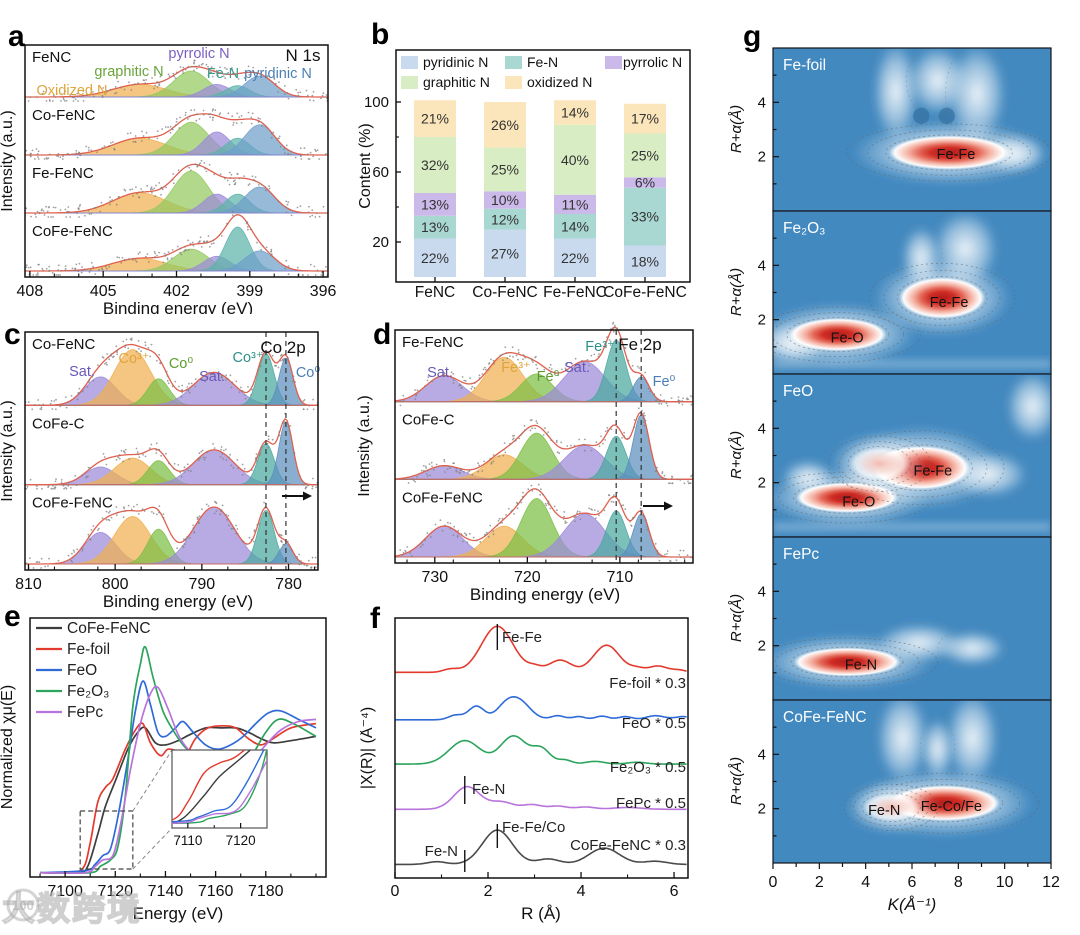 This screenshot has height=935, width=1080. I want to click on x-axis-title: Binding energy (eV), so click(545, 594).